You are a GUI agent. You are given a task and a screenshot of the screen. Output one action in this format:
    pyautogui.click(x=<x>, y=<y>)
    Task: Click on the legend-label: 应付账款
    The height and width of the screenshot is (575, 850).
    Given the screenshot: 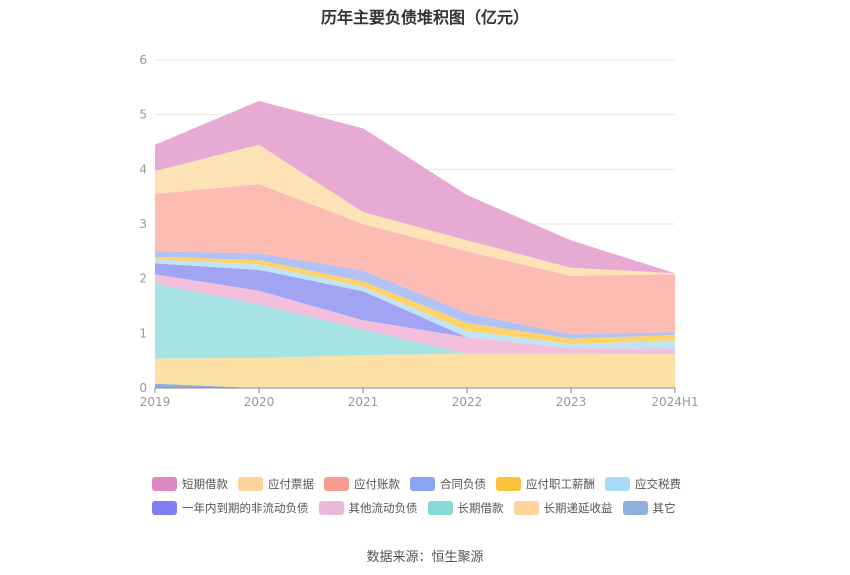 What is the action you would take?
    pyautogui.click(x=377, y=484)
    